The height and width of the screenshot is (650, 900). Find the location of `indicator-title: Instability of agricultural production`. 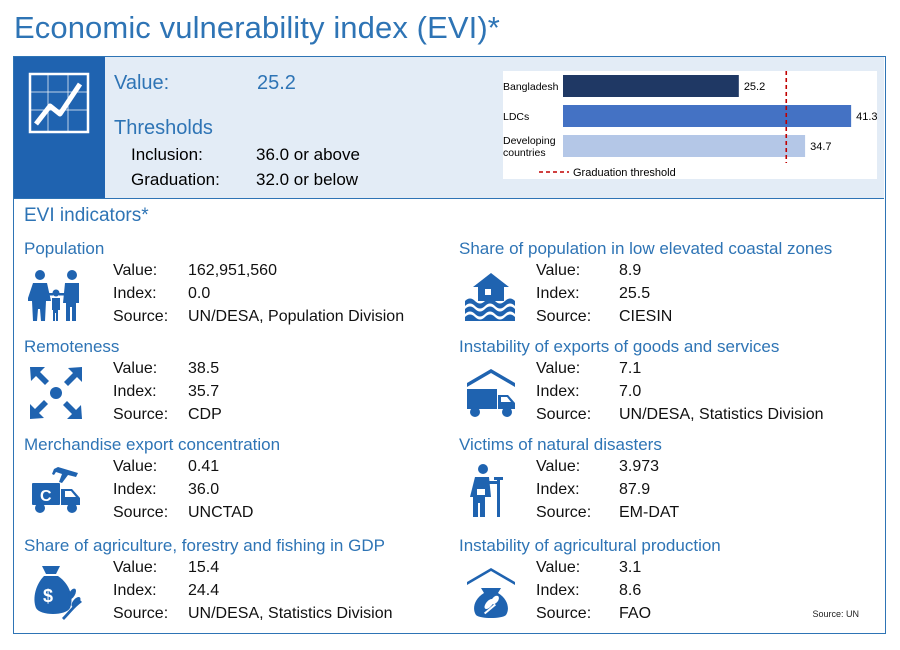

indicator-title: Instability of agricultural production is located at coordinates (590, 545).